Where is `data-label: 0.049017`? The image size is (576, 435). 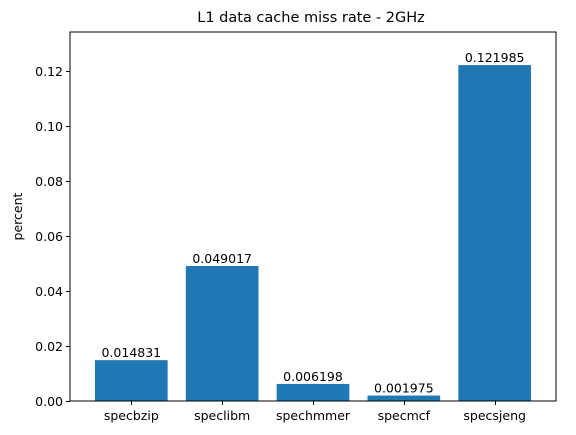
data-label: 0.049017 is located at coordinates (222, 258).